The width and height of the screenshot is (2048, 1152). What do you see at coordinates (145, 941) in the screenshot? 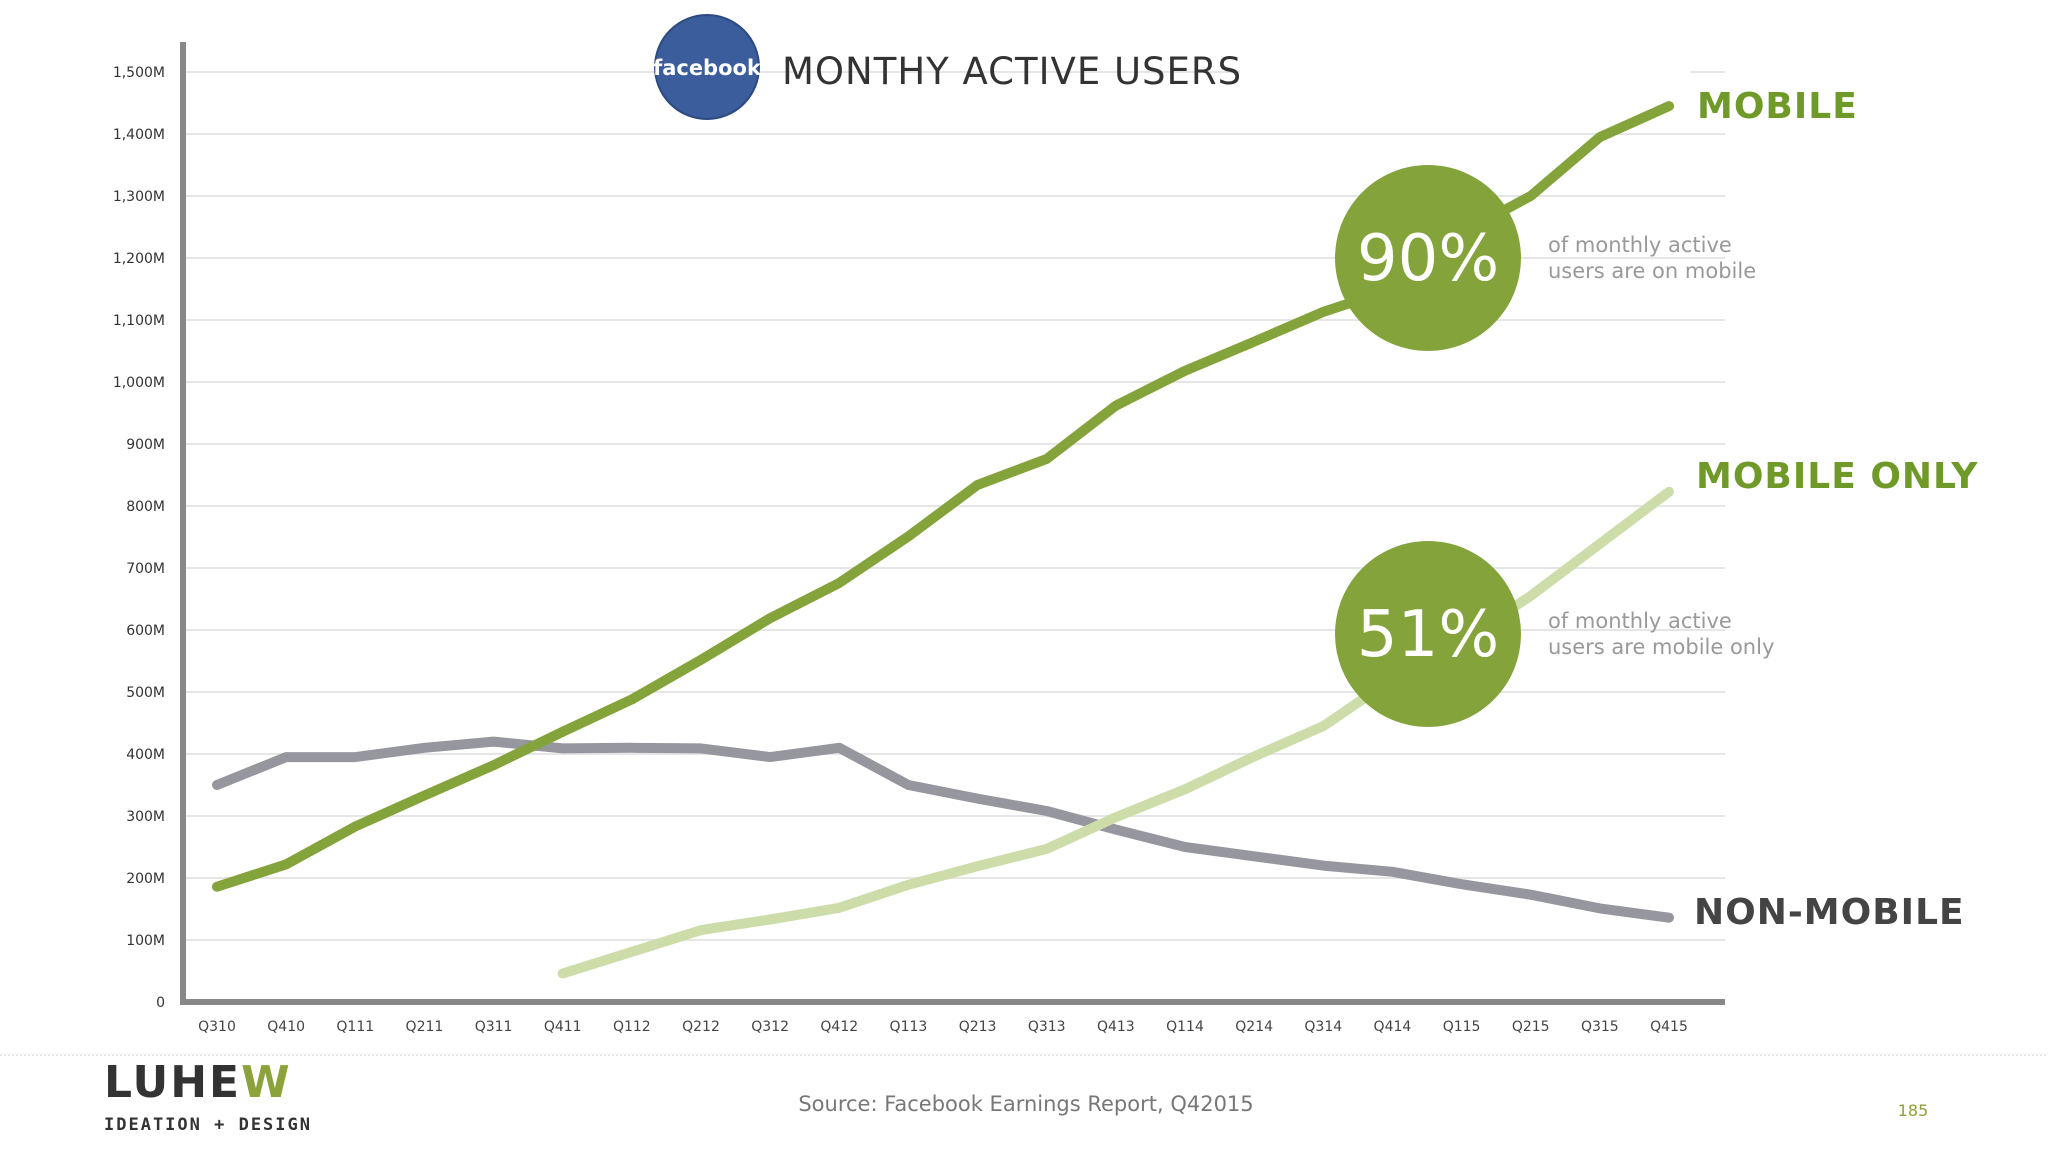
I see `y-tick-label: 100M` at bounding box center [145, 941].